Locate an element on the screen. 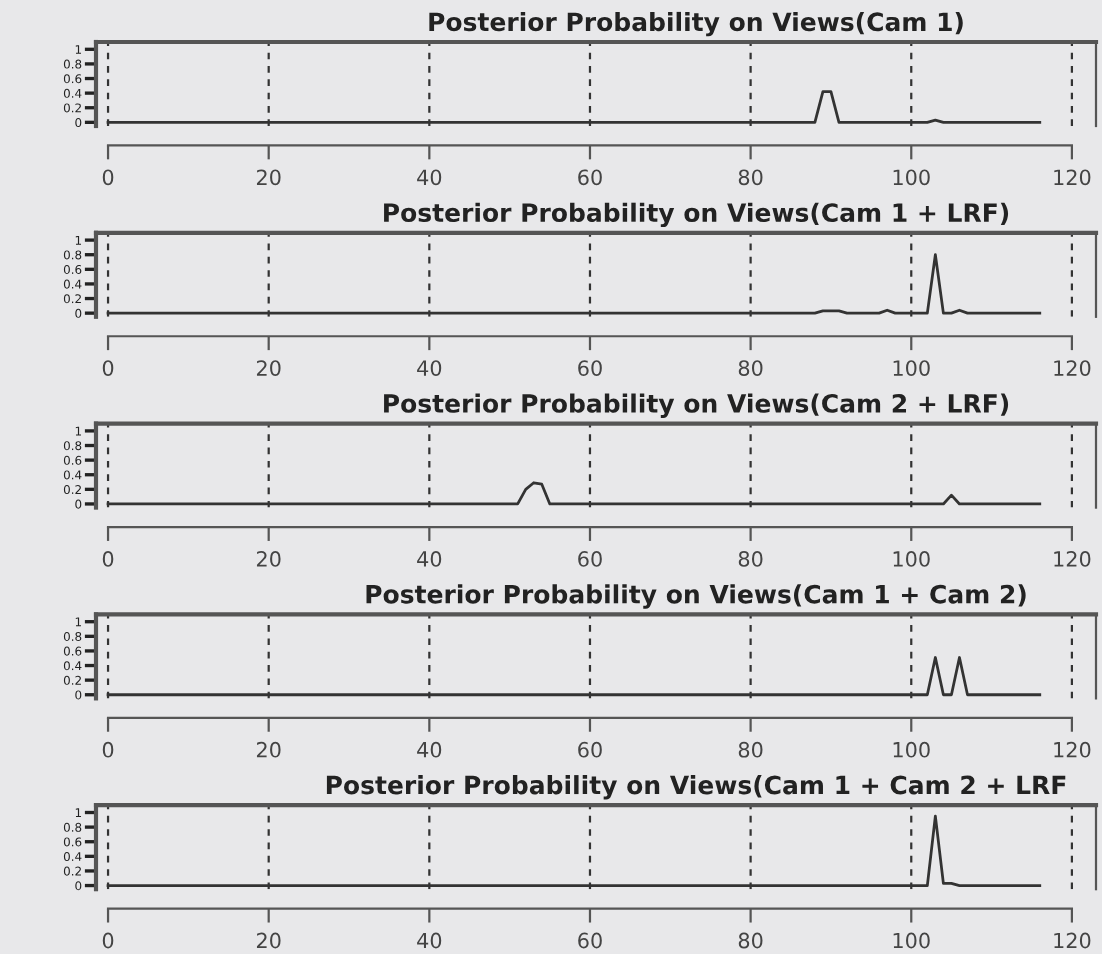  chart-title: Posterior Probability on Views(Cam 1 + LRF) is located at coordinates (696, 215).